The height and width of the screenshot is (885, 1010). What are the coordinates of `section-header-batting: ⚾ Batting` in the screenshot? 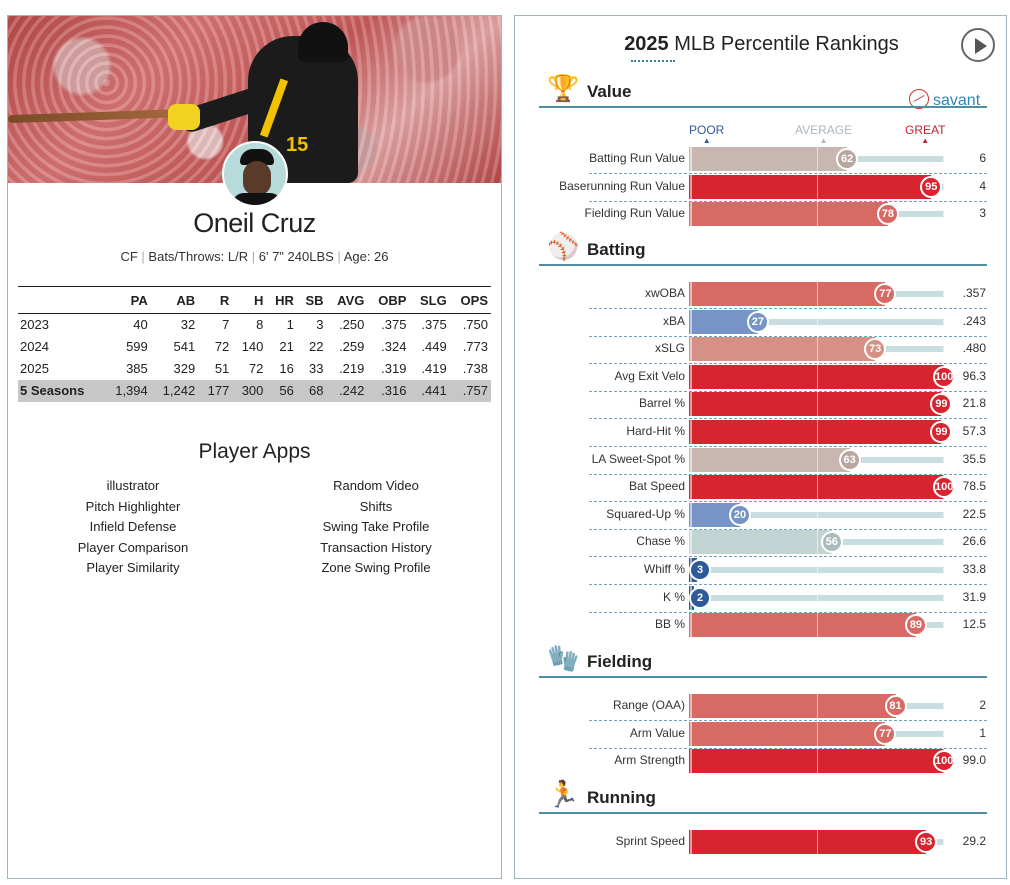 It's located at (763, 248).